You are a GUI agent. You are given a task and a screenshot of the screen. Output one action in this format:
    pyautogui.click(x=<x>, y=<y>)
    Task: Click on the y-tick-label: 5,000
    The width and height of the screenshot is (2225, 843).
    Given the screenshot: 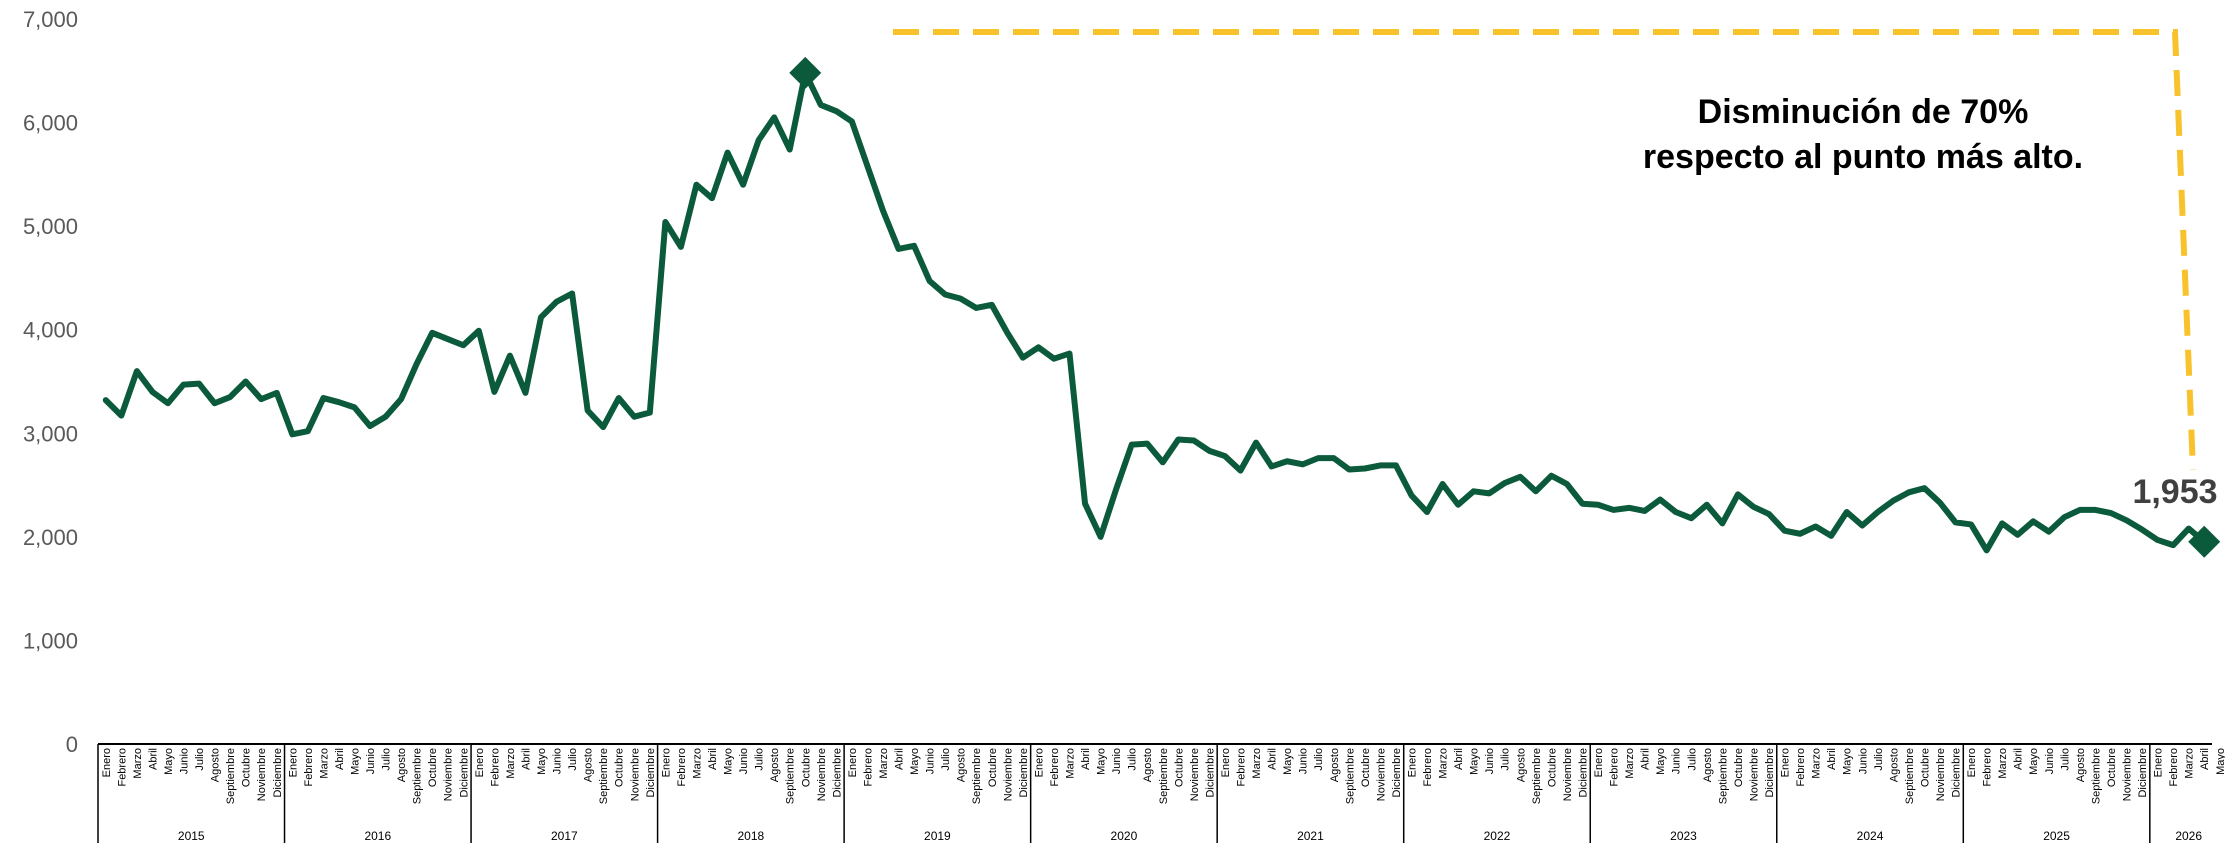 What is the action you would take?
    pyautogui.click(x=50, y=226)
    